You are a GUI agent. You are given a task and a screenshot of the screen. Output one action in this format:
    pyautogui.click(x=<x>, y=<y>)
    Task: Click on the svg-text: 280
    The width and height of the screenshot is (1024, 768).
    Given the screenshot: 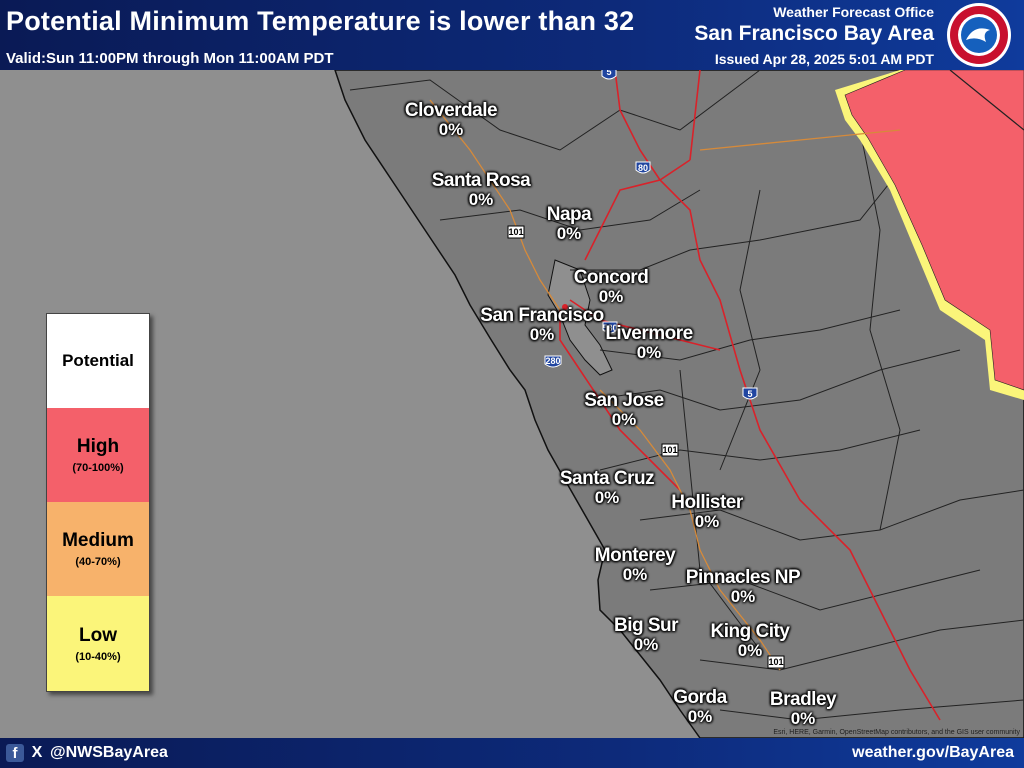 What is the action you would take?
    pyautogui.click(x=552, y=361)
    